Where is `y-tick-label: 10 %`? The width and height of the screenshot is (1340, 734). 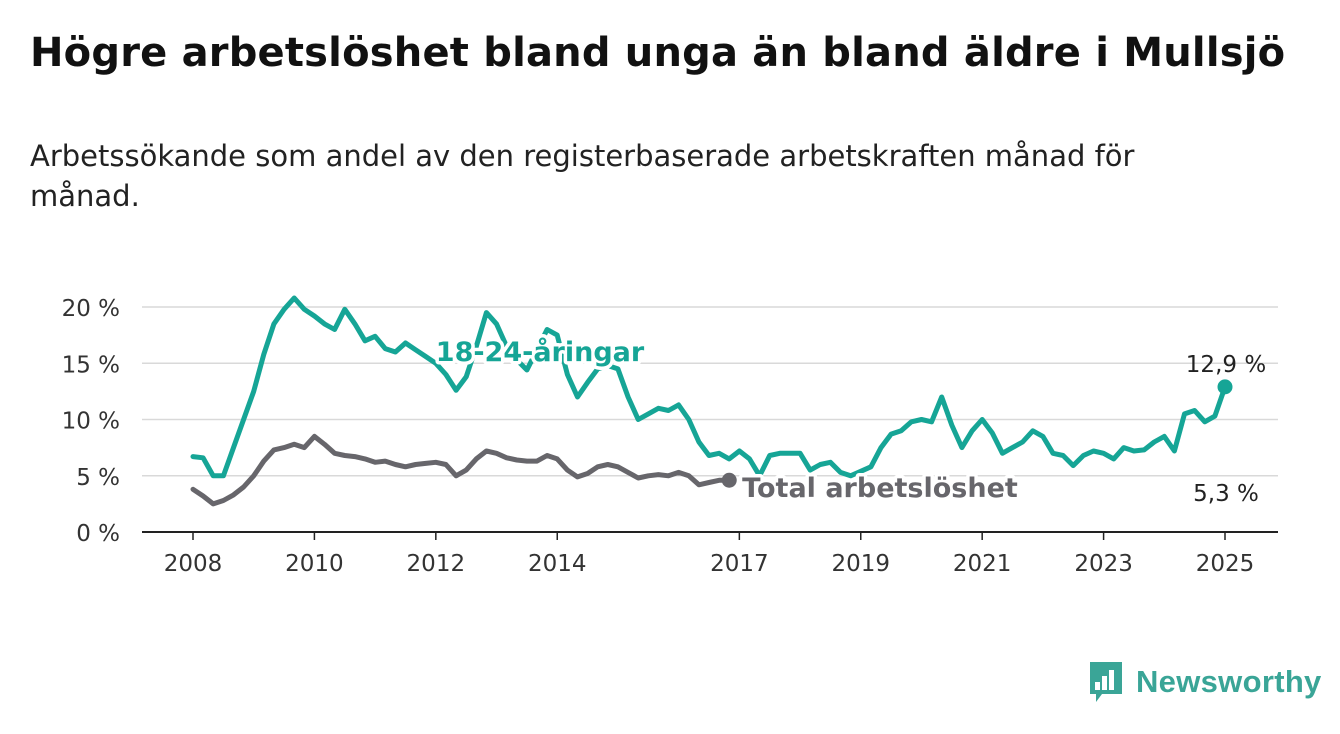 y-tick-label: 10 % is located at coordinates (91, 422).